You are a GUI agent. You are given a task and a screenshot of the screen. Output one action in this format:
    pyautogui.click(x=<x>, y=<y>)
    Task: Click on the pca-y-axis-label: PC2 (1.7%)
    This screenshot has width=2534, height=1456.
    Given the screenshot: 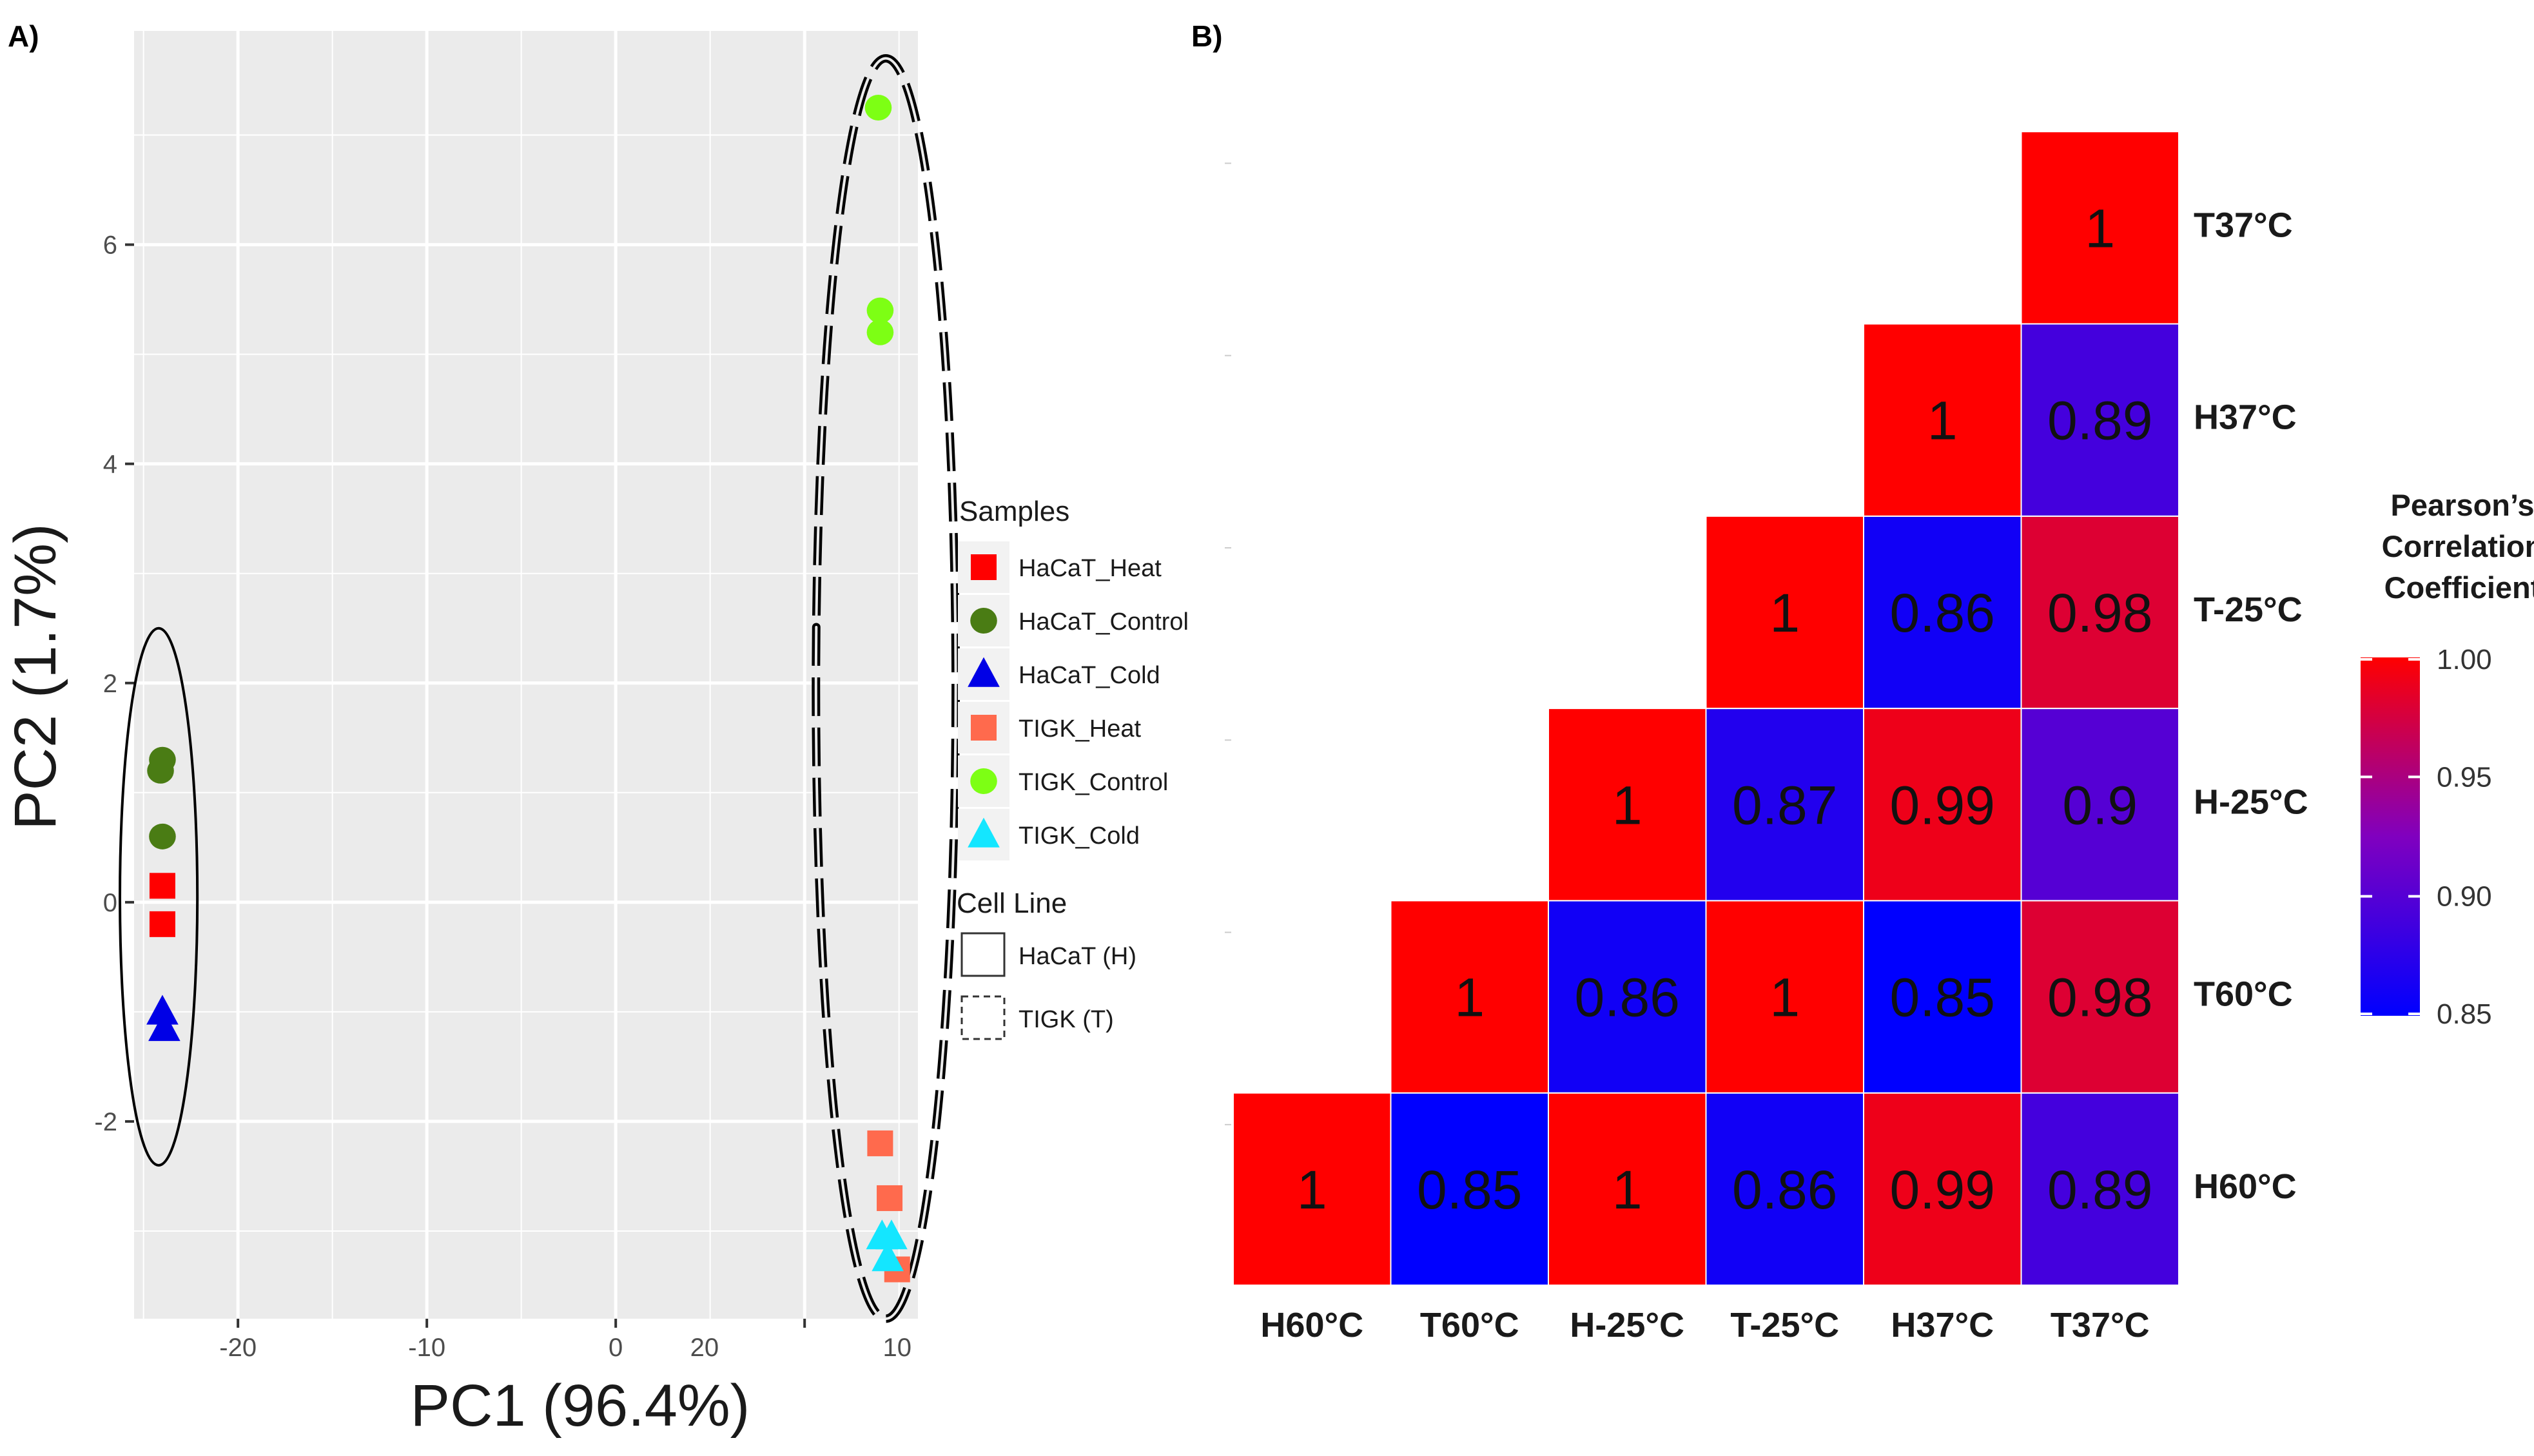 What is the action you would take?
    pyautogui.click(x=35, y=676)
    